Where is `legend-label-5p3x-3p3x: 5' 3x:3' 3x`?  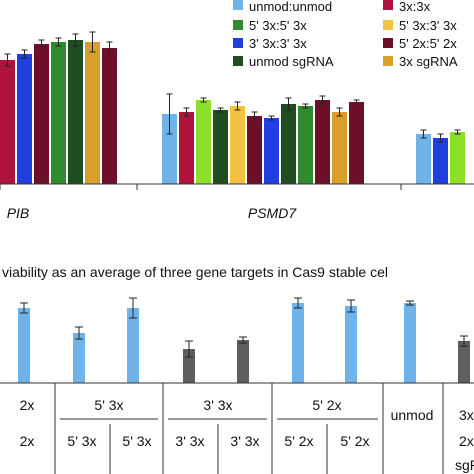
legend-label-5p3x-3p3x: 5' 3x:3' 3x is located at coordinates (428, 25).